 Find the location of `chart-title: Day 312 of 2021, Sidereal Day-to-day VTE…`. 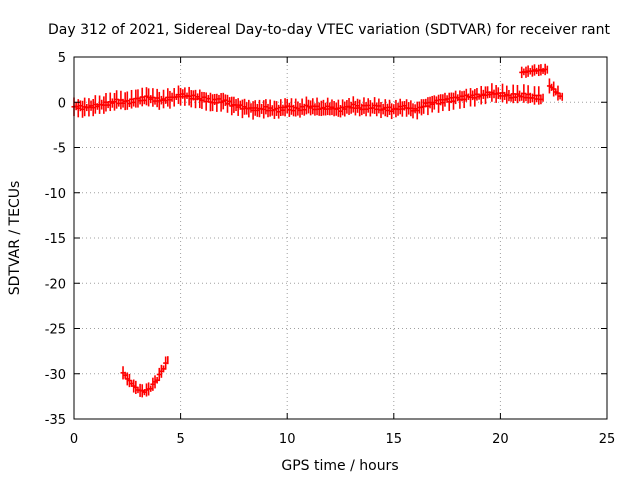

chart-title: Day 312 of 2021, Sidereal Day-to-day VTE… is located at coordinates (329, 30).